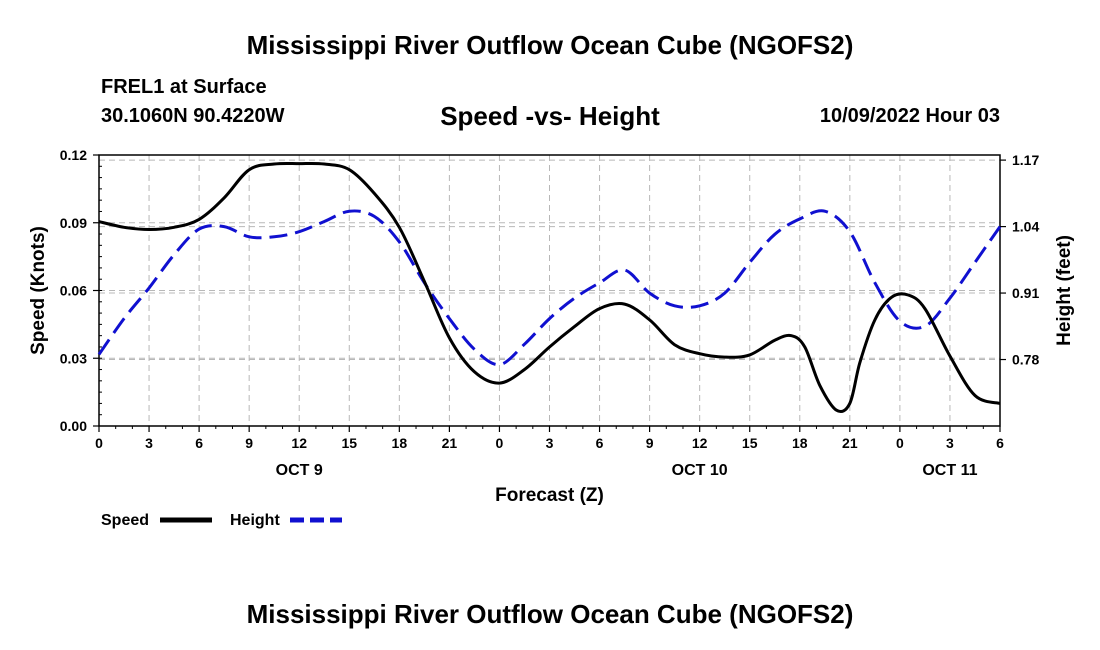  I want to click on y-tick-label: 0.03, so click(73, 358).